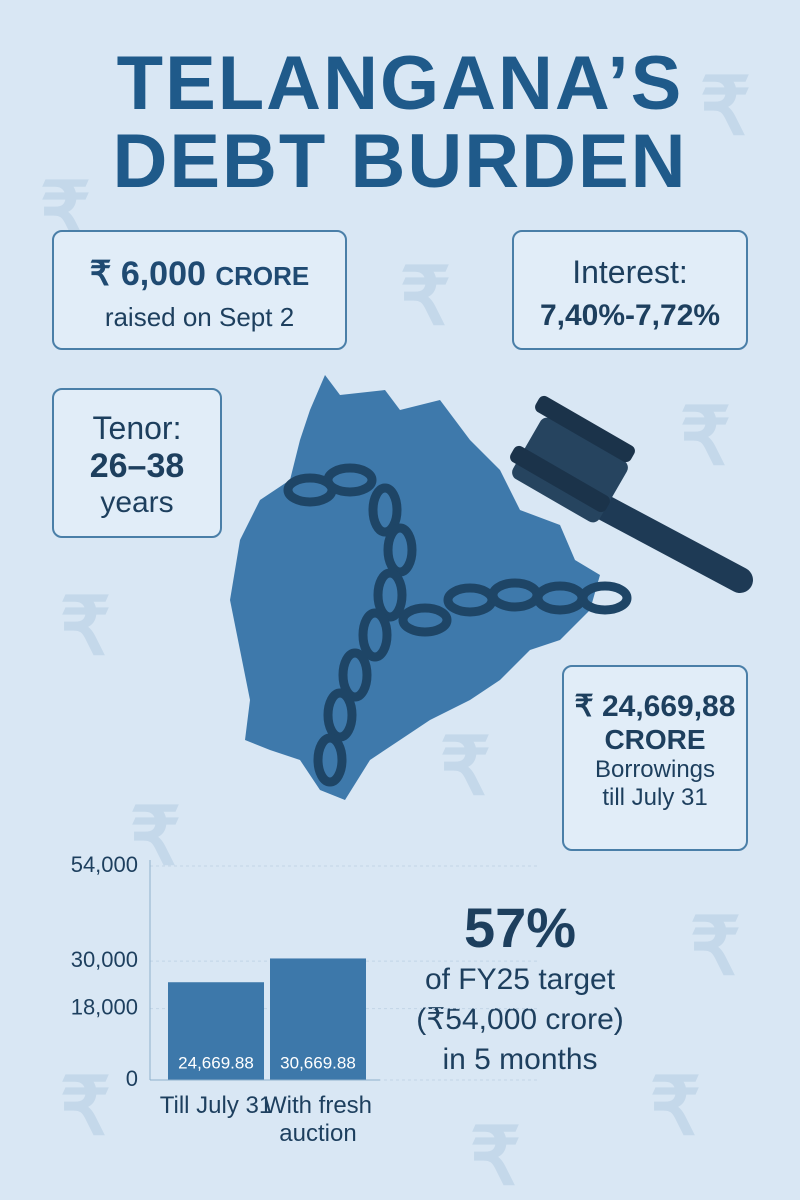  Describe the element at coordinates (104, 1006) in the screenshot. I see `y-tick-label: 18,000` at that location.